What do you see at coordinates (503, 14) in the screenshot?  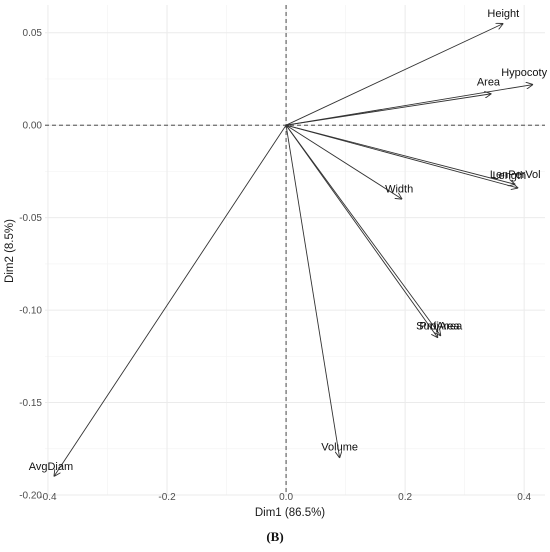 I see `variable-label: Height` at bounding box center [503, 14].